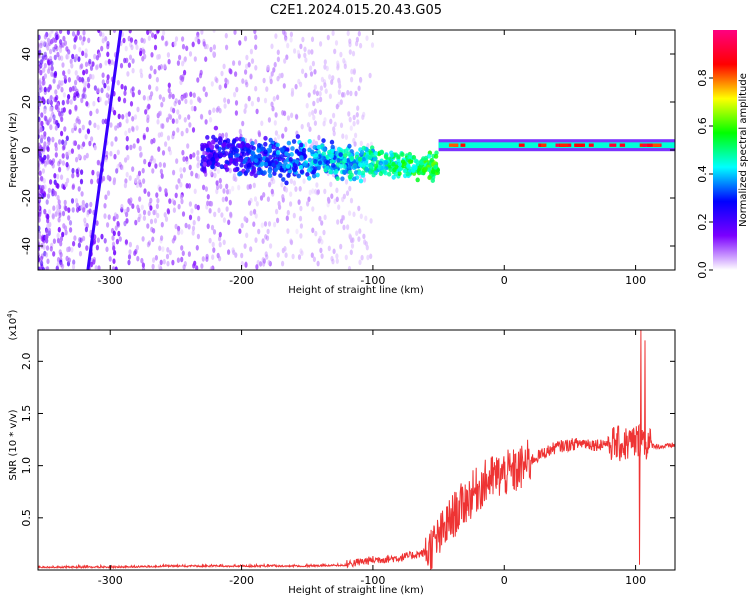  What do you see at coordinates (26, 54) in the screenshot?
I see `y-tick-label: 40` at bounding box center [26, 54].